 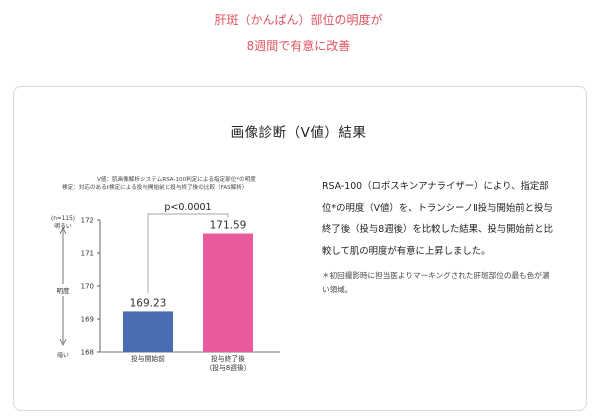 I want to click on section-title: 画像診断（V値）結果, so click(x=298, y=133).